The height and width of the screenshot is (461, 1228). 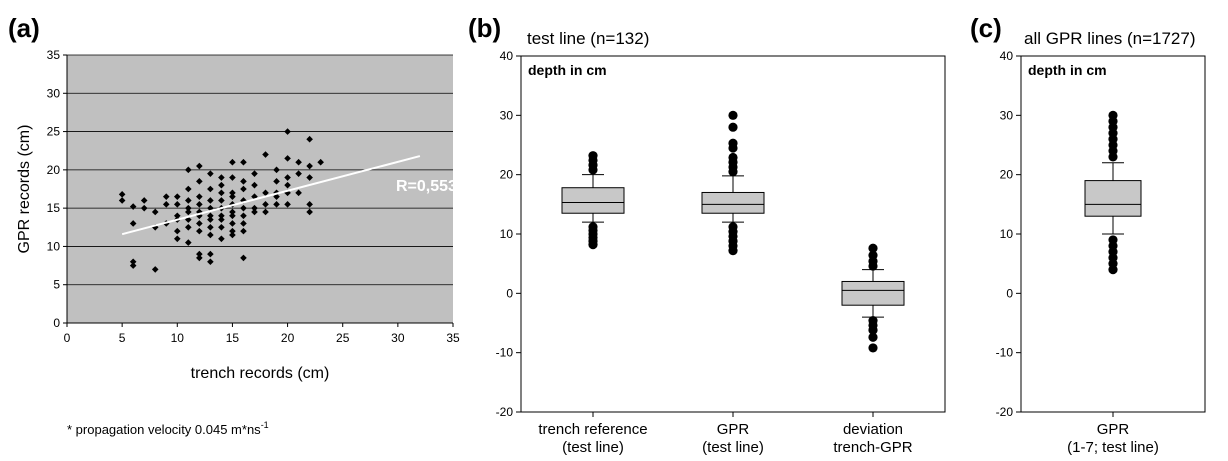 What do you see at coordinates (507, 56) in the screenshot?
I see `b-y-tick-label-6: 40` at bounding box center [507, 56].